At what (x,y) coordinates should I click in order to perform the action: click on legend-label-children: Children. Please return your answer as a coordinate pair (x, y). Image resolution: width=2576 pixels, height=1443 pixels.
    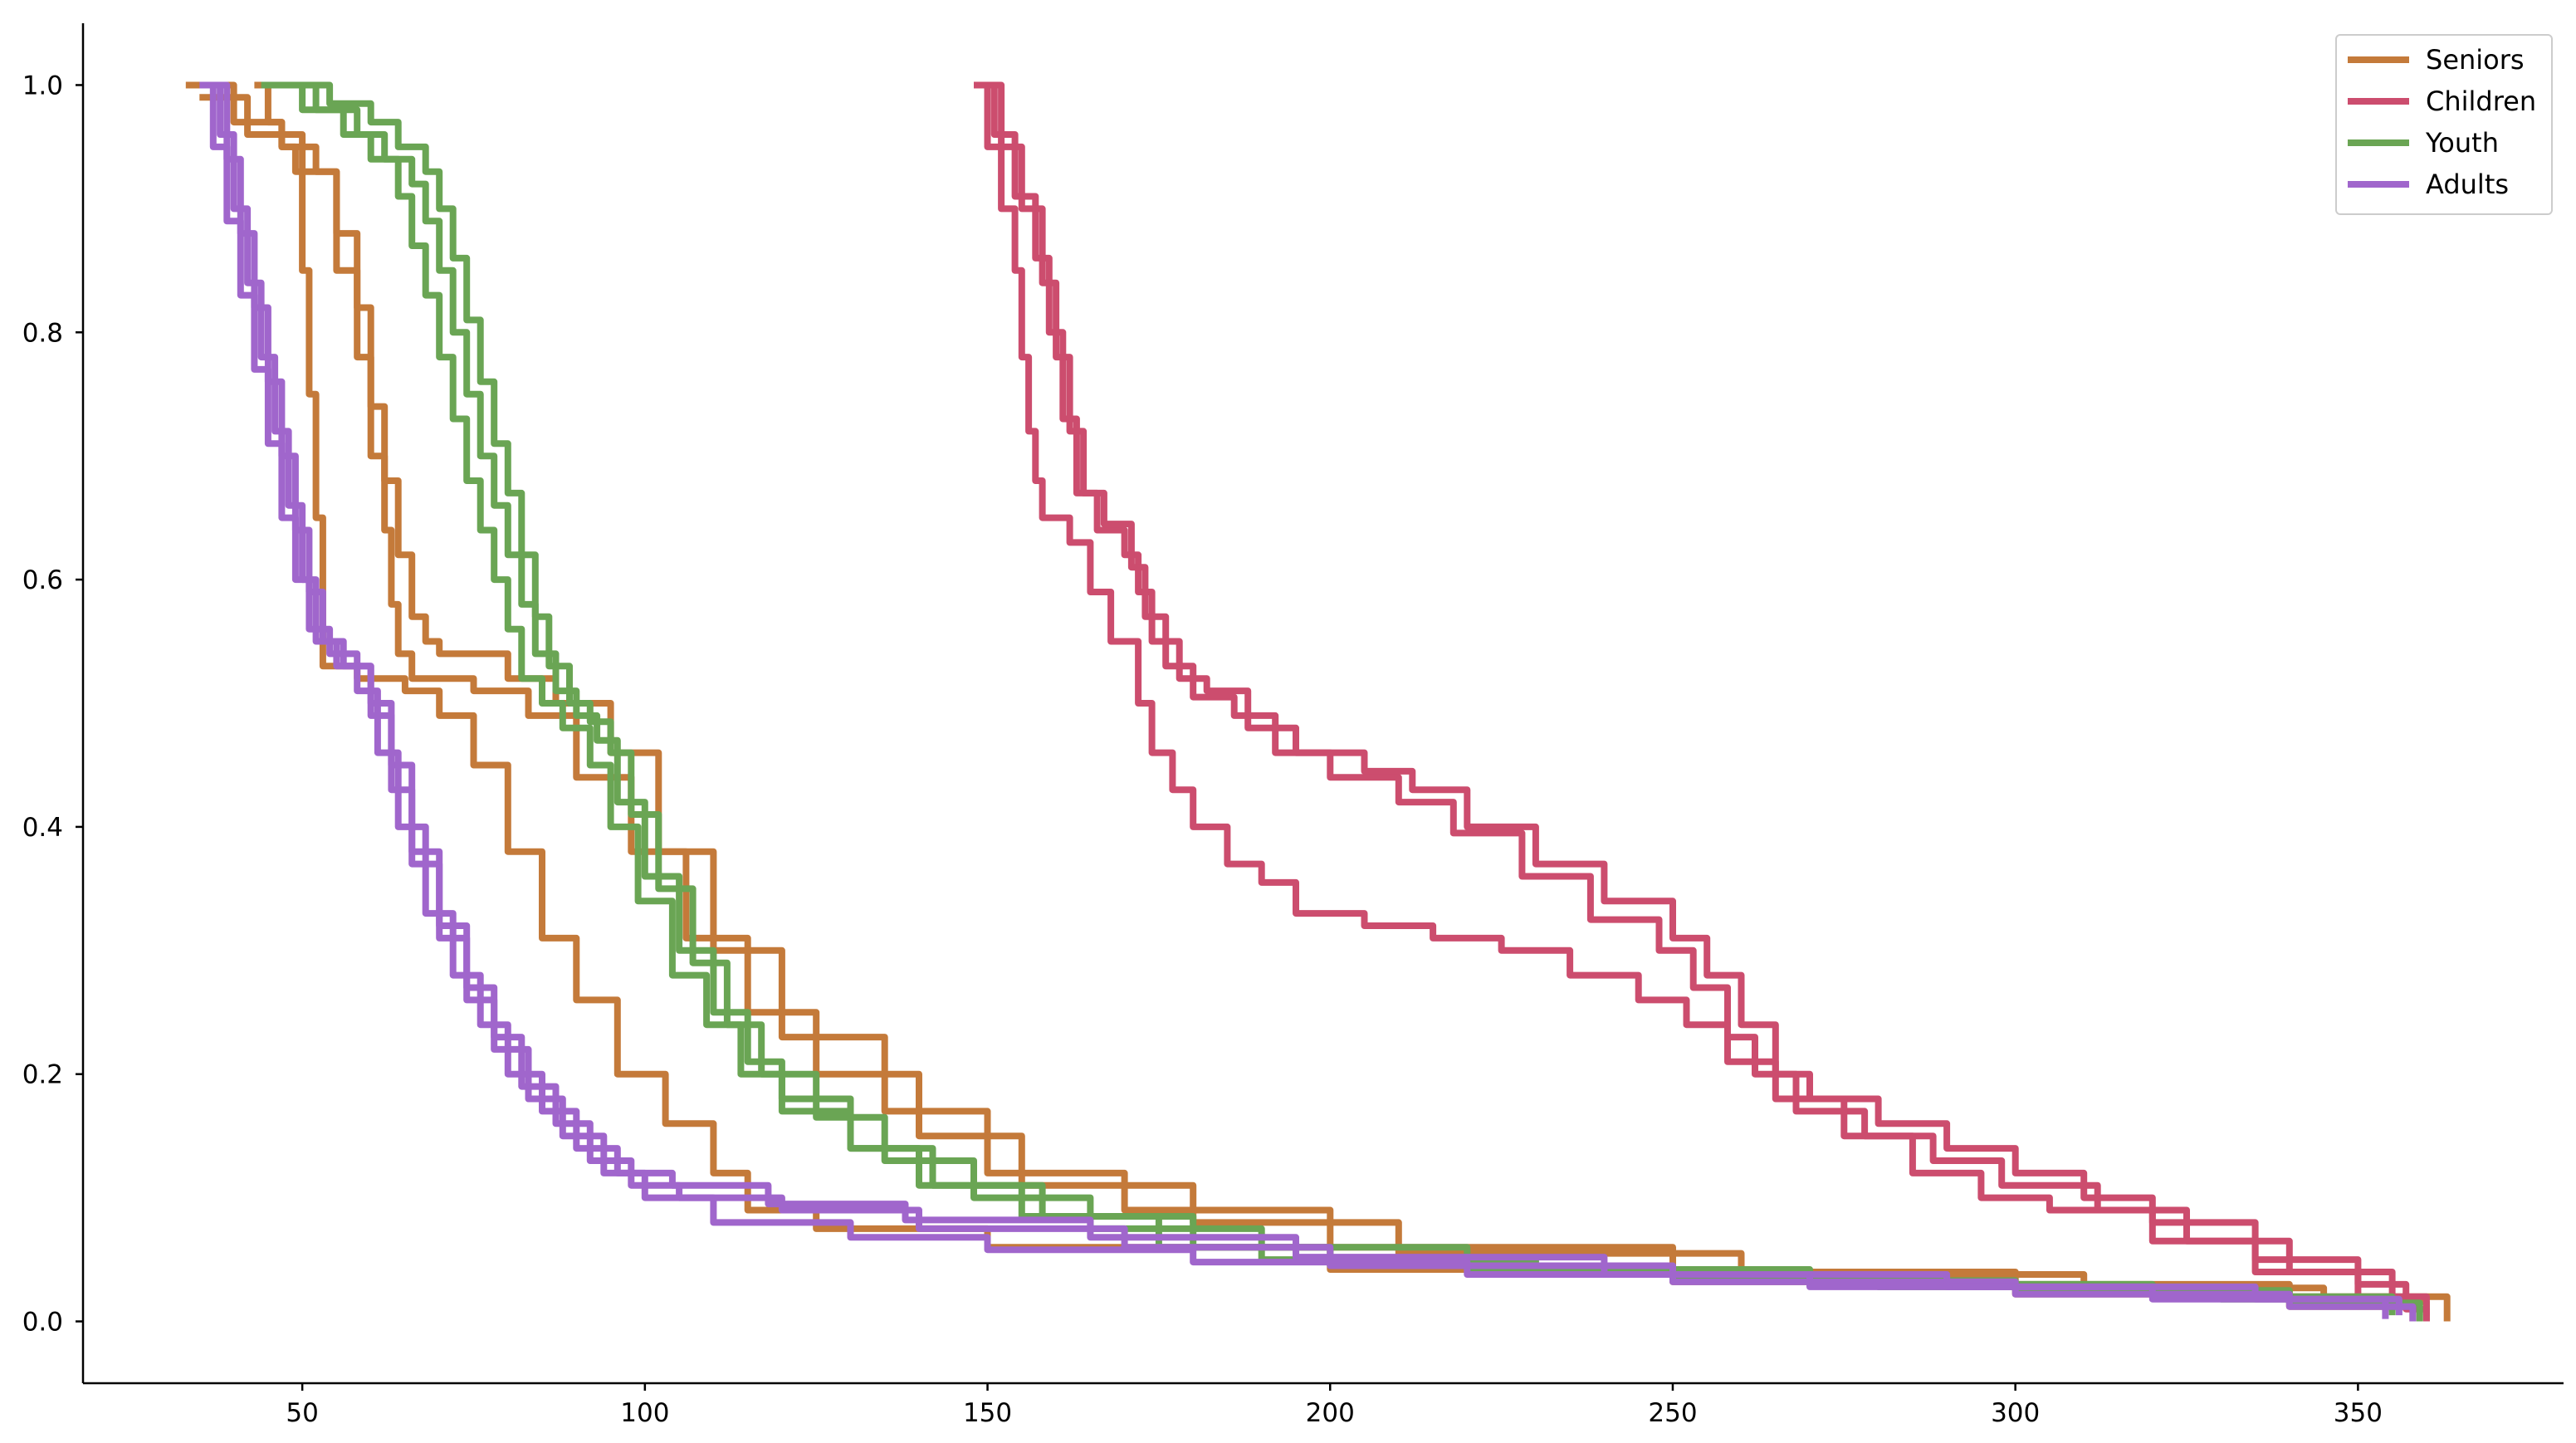
    Looking at the image, I should click on (2481, 101).